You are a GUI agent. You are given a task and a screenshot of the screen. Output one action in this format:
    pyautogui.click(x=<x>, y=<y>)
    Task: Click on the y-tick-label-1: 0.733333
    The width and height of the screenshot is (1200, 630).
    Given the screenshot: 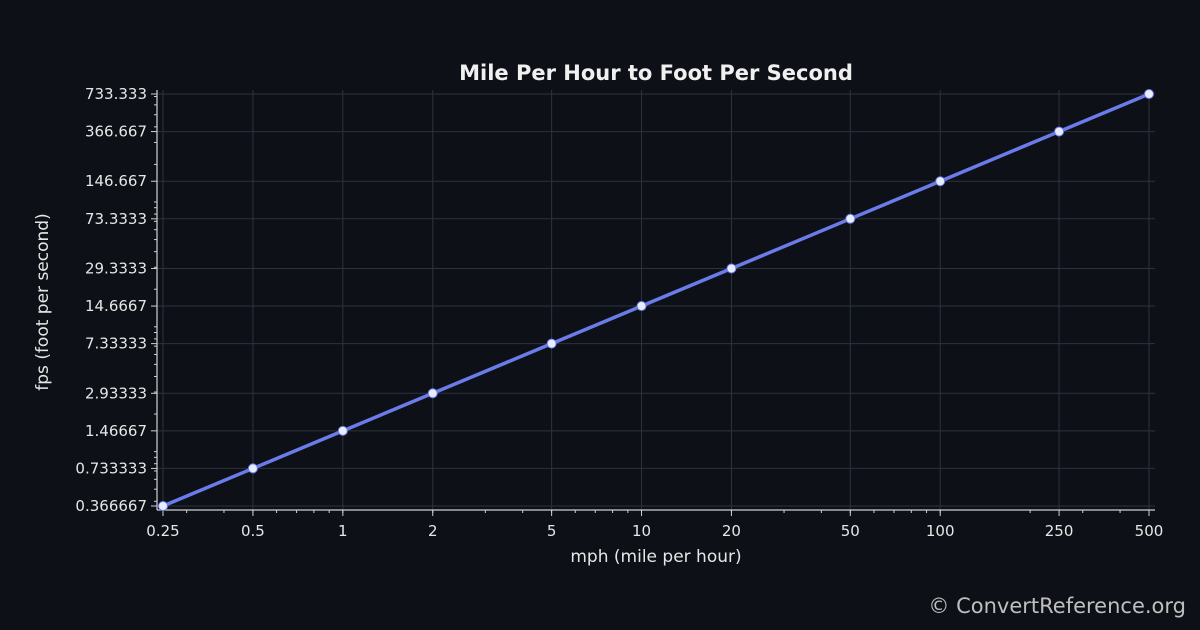 What is the action you would take?
    pyautogui.click(x=111, y=468)
    